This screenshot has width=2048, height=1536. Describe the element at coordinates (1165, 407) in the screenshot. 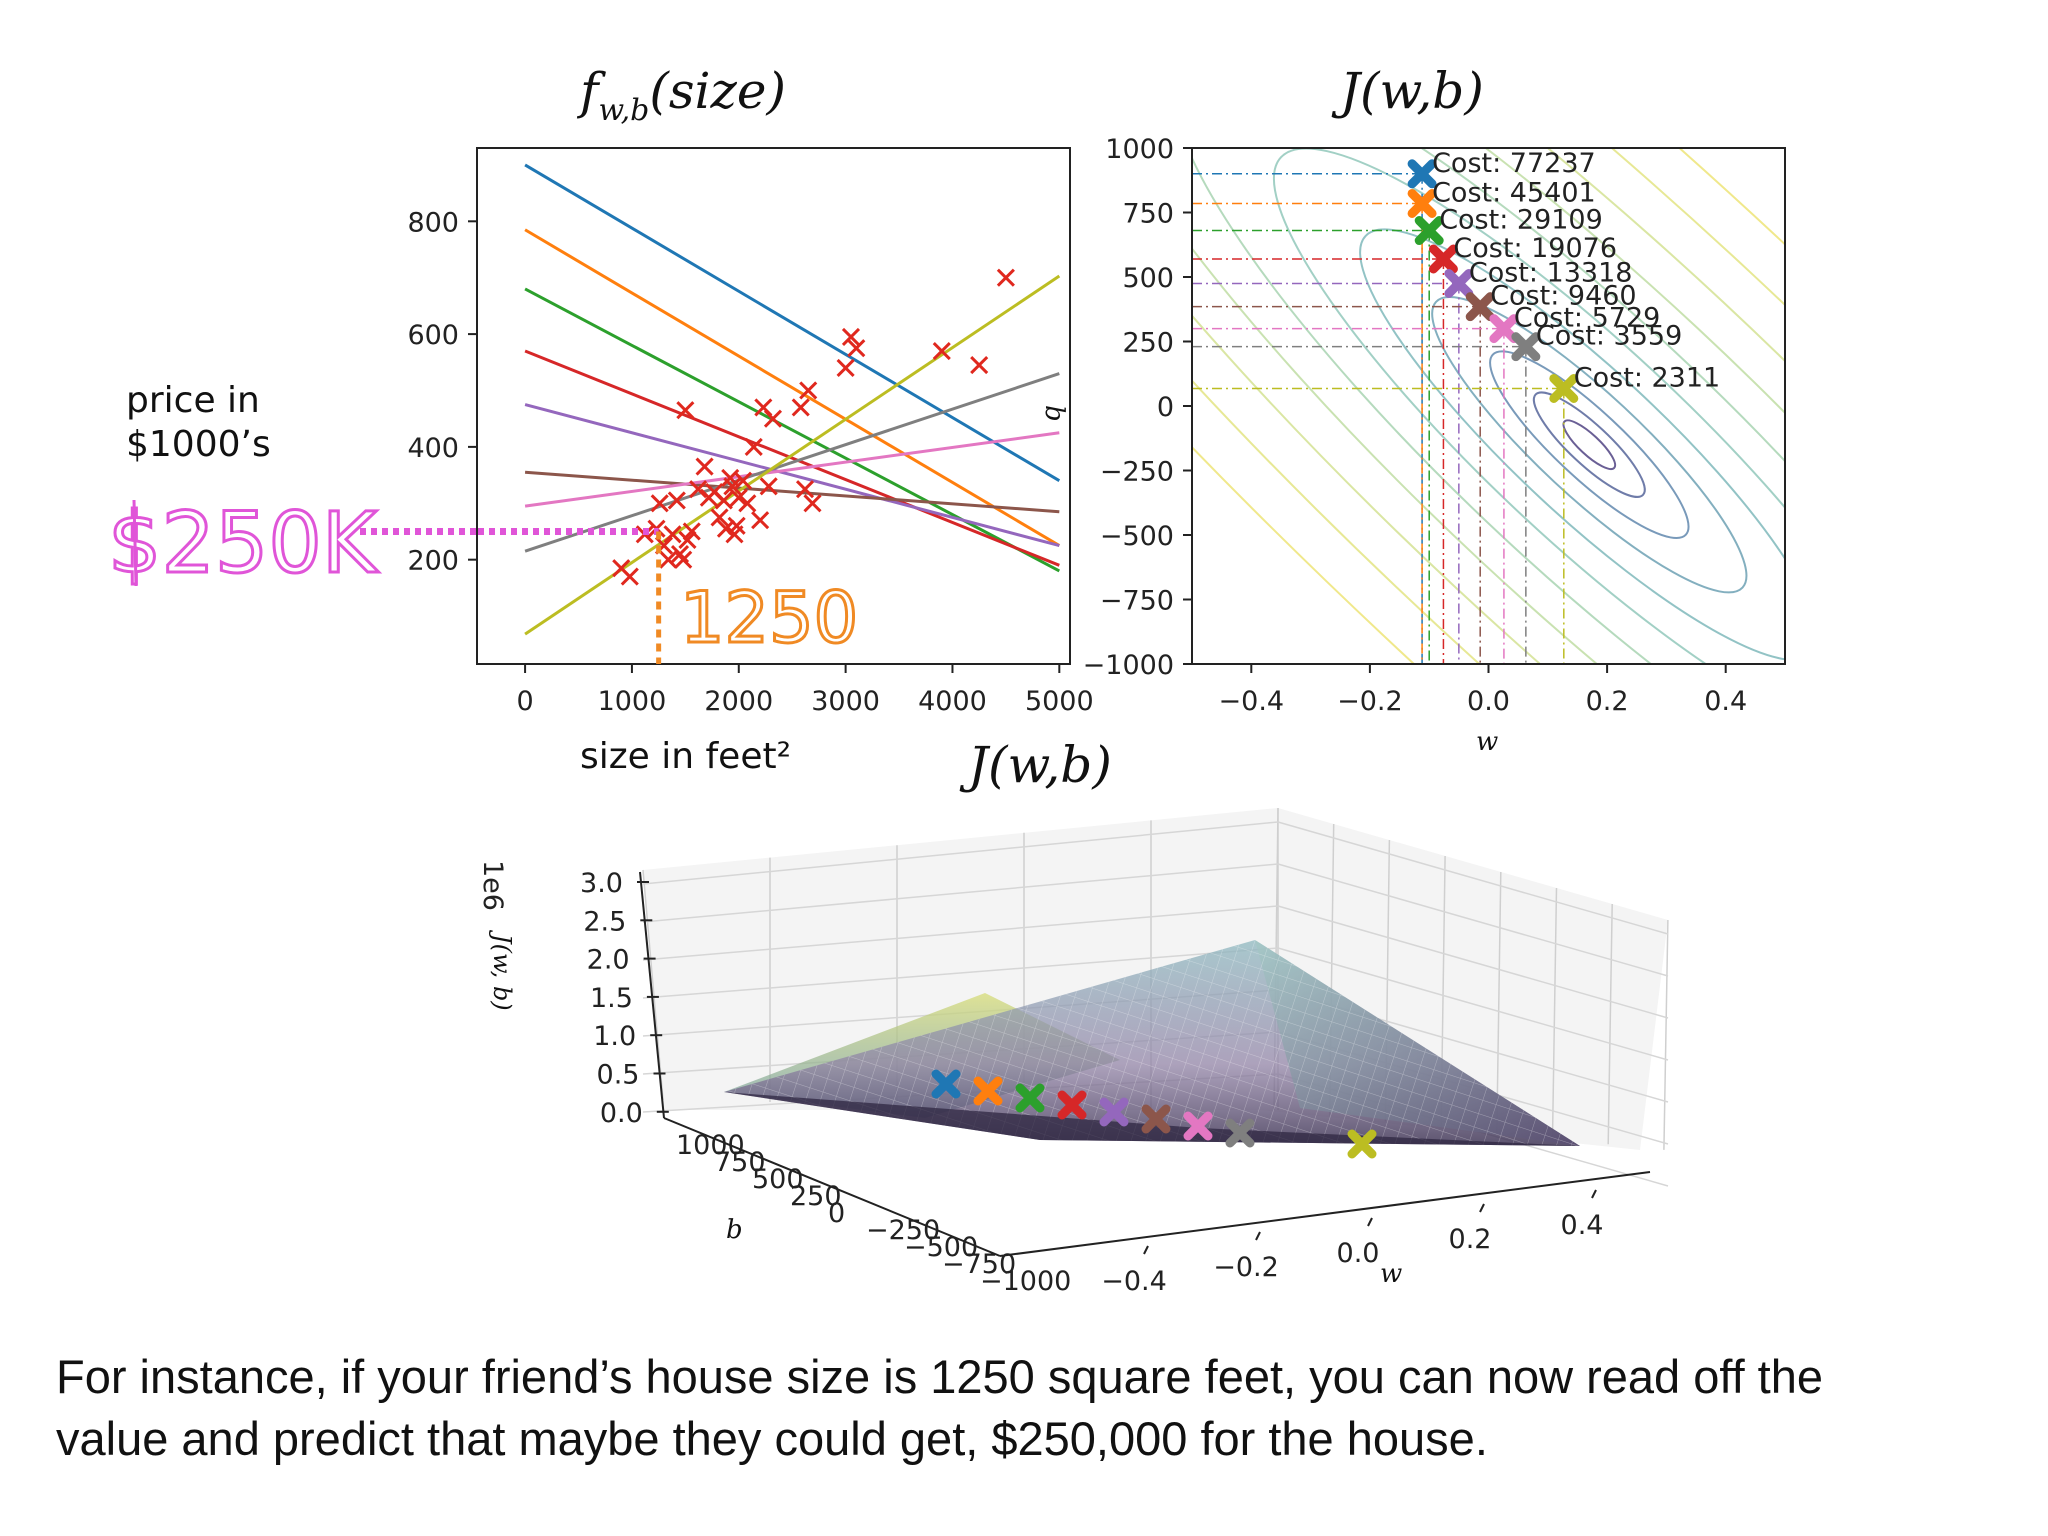

I see `y-tick-label: 0` at that location.